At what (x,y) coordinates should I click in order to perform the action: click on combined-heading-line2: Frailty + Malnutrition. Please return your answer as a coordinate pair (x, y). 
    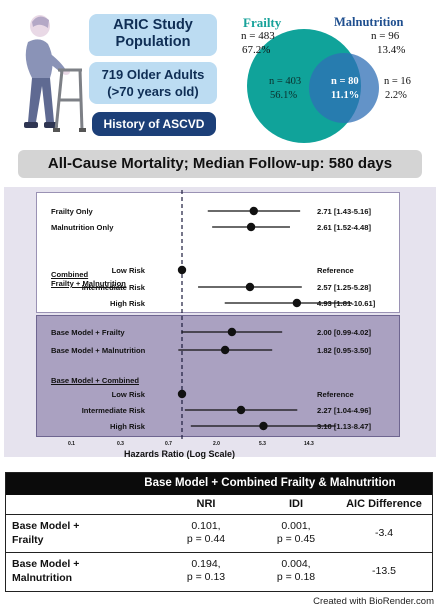
    Looking at the image, I should click on (88, 283).